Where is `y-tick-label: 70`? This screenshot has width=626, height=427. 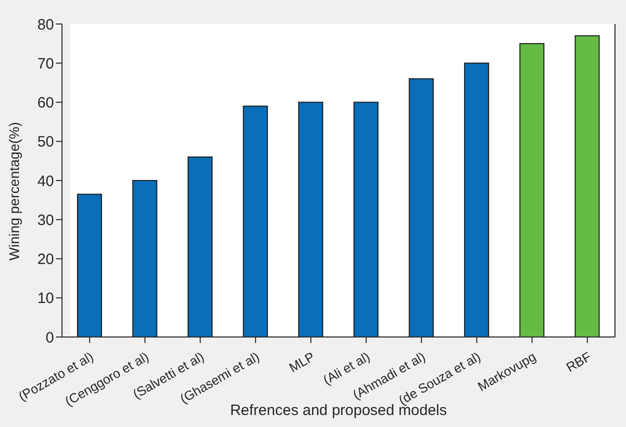 y-tick-label: 70 is located at coordinates (45, 63).